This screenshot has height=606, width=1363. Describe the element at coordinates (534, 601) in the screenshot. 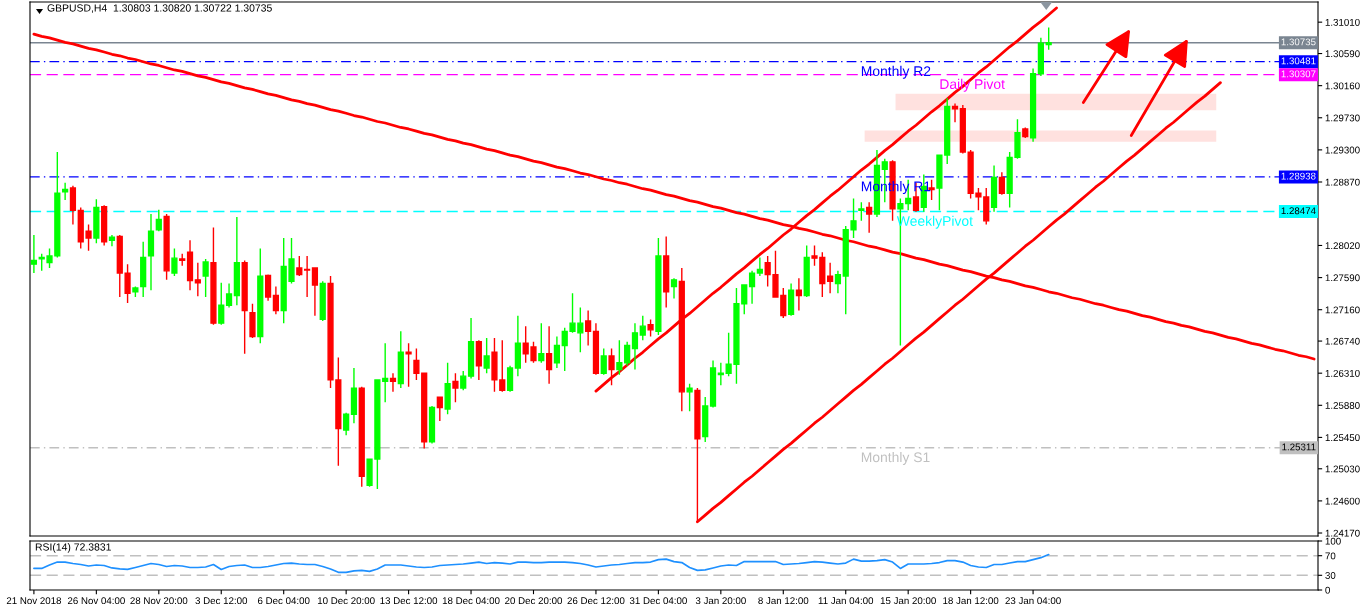

I see `x-tick-label: 20 Dec 20:00` at that location.